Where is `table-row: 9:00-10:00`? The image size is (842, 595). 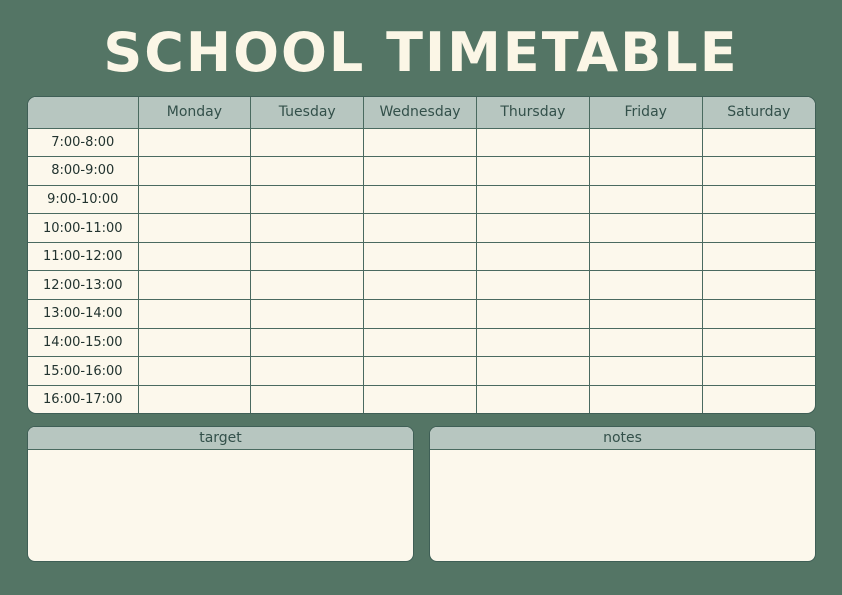
table-row: 9:00-10:00 is located at coordinates (421, 199).